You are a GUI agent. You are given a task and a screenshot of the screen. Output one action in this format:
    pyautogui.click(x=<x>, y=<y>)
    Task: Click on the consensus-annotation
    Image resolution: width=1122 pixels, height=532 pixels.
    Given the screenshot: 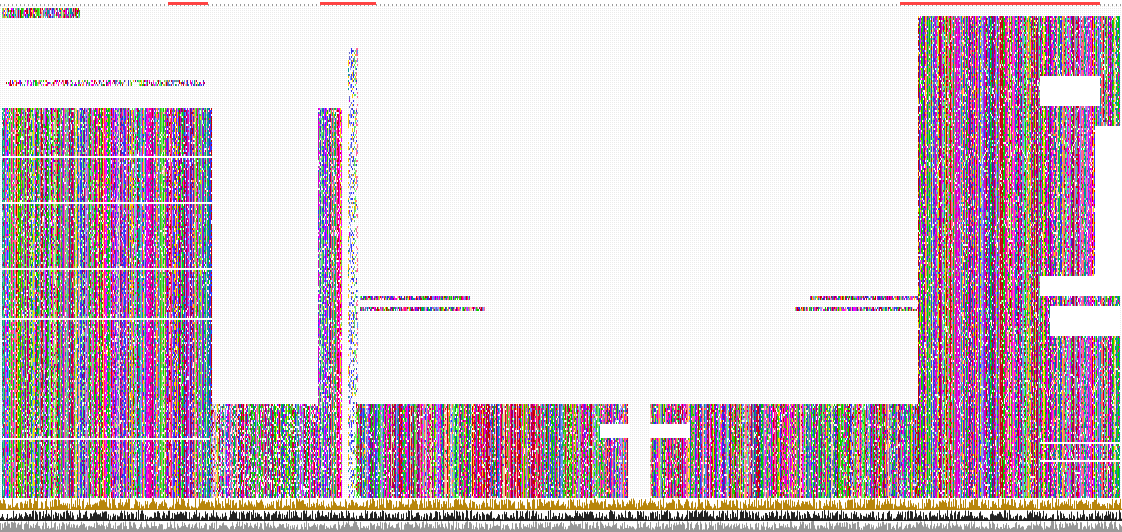 What is the action you would take?
    pyautogui.click(x=561, y=526)
    